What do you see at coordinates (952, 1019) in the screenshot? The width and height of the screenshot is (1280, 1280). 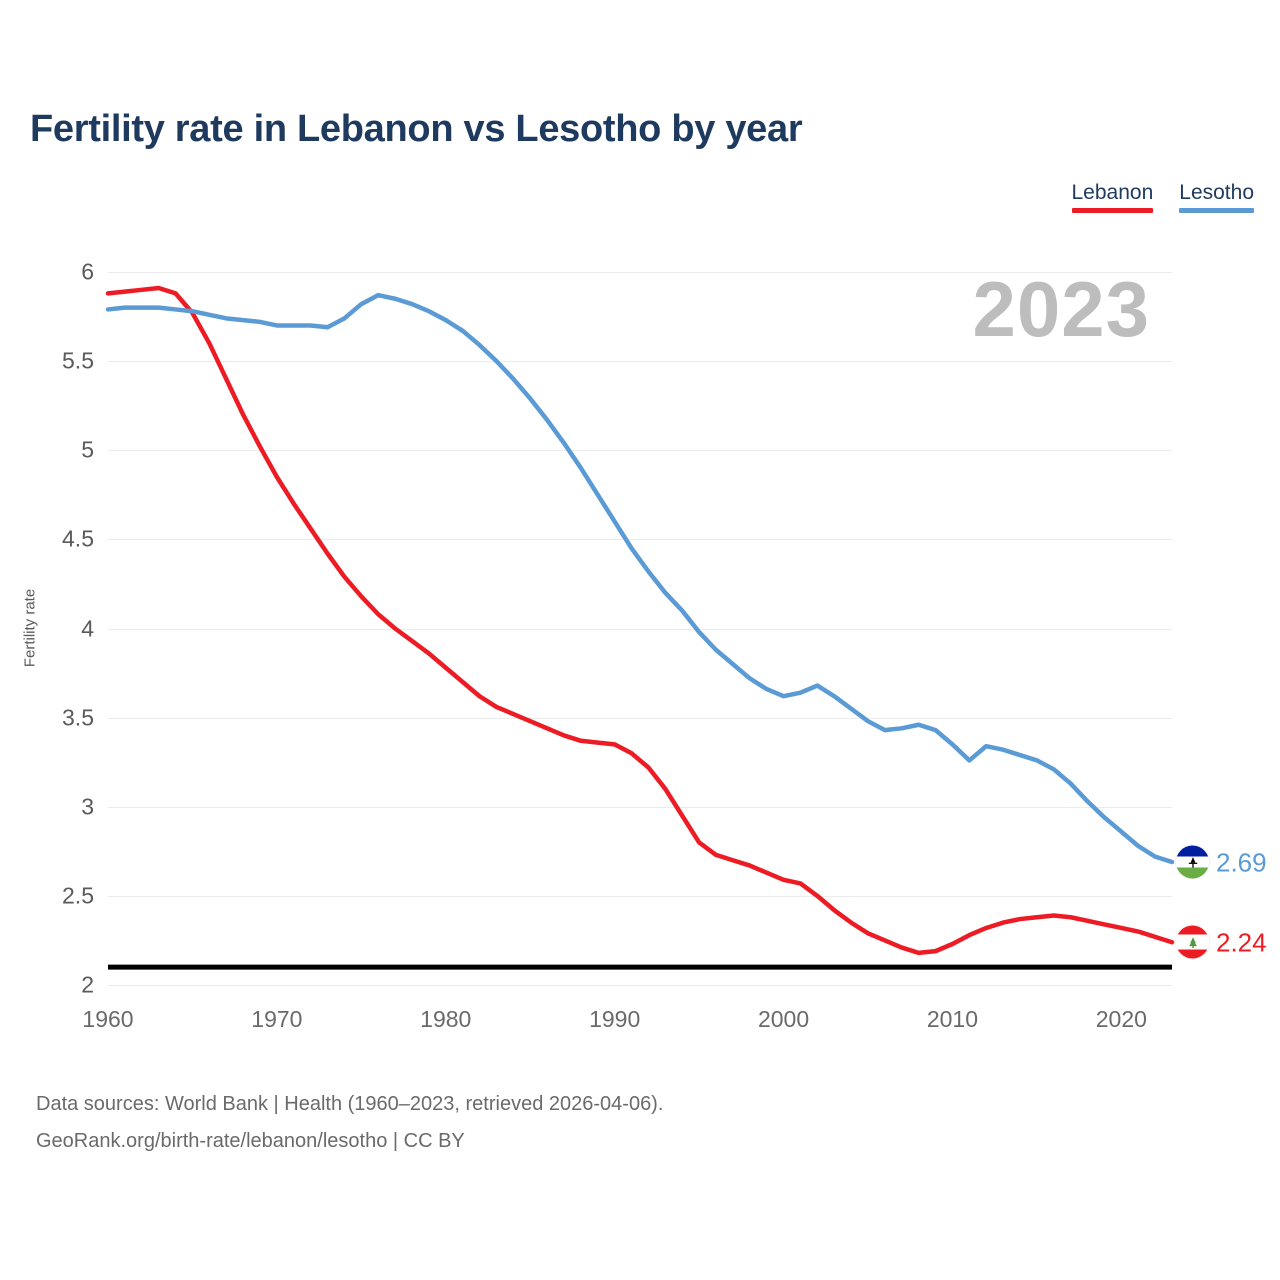 I see `x-axis-tick-label: 2010` at bounding box center [952, 1019].